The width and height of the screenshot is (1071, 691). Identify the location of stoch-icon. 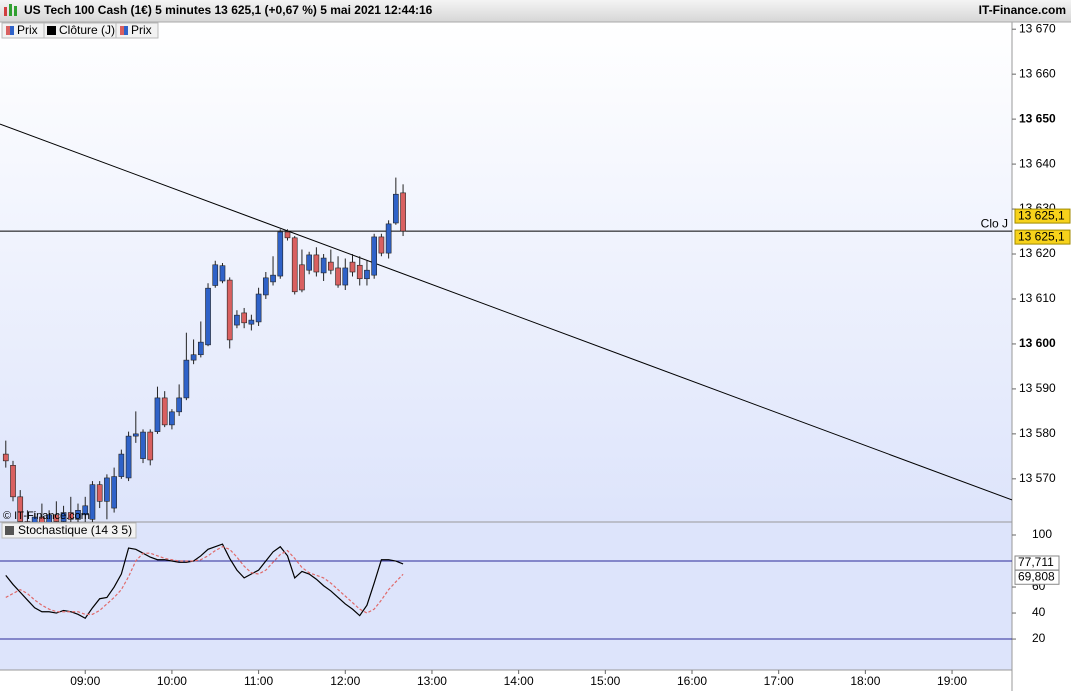
(9, 530).